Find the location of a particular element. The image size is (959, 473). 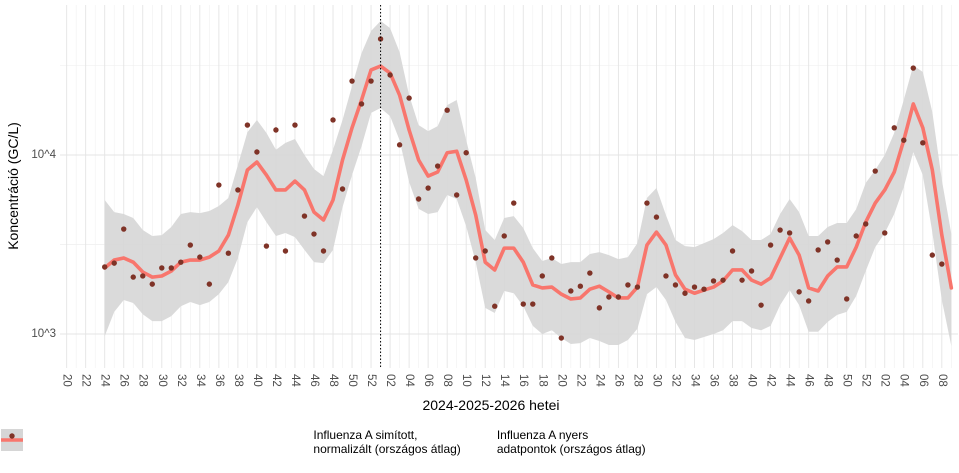

x-tick-label: 48 is located at coordinates (828, 380).